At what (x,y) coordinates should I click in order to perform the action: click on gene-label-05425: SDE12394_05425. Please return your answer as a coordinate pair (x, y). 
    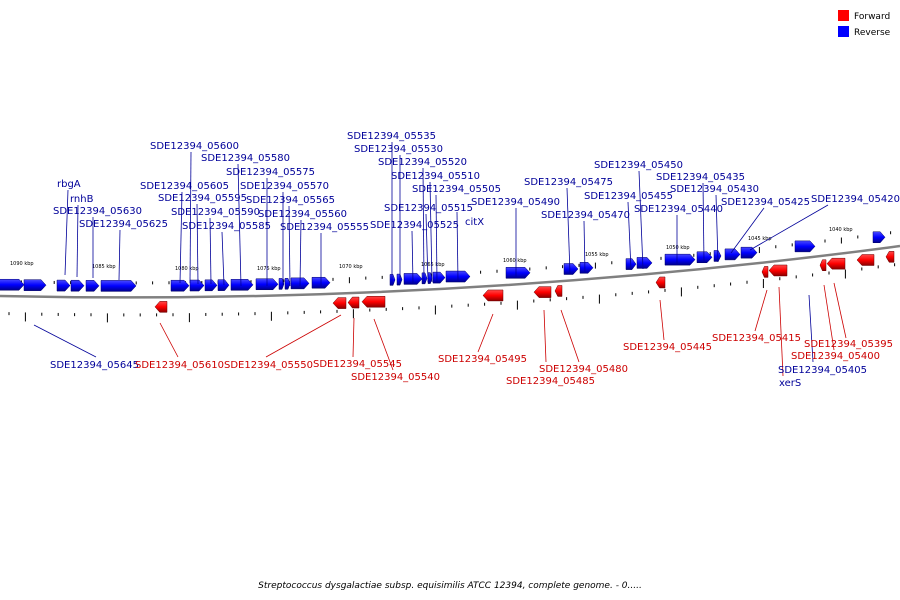
    Looking at the image, I should click on (765, 202).